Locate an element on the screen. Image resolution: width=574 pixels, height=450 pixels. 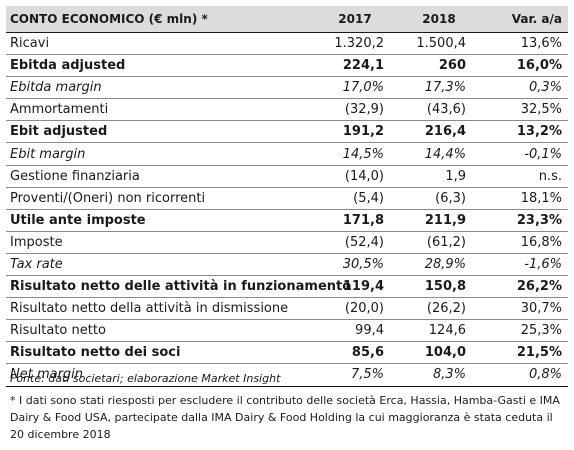
row-value-variation: -1,6% is located at coordinates (525, 265).